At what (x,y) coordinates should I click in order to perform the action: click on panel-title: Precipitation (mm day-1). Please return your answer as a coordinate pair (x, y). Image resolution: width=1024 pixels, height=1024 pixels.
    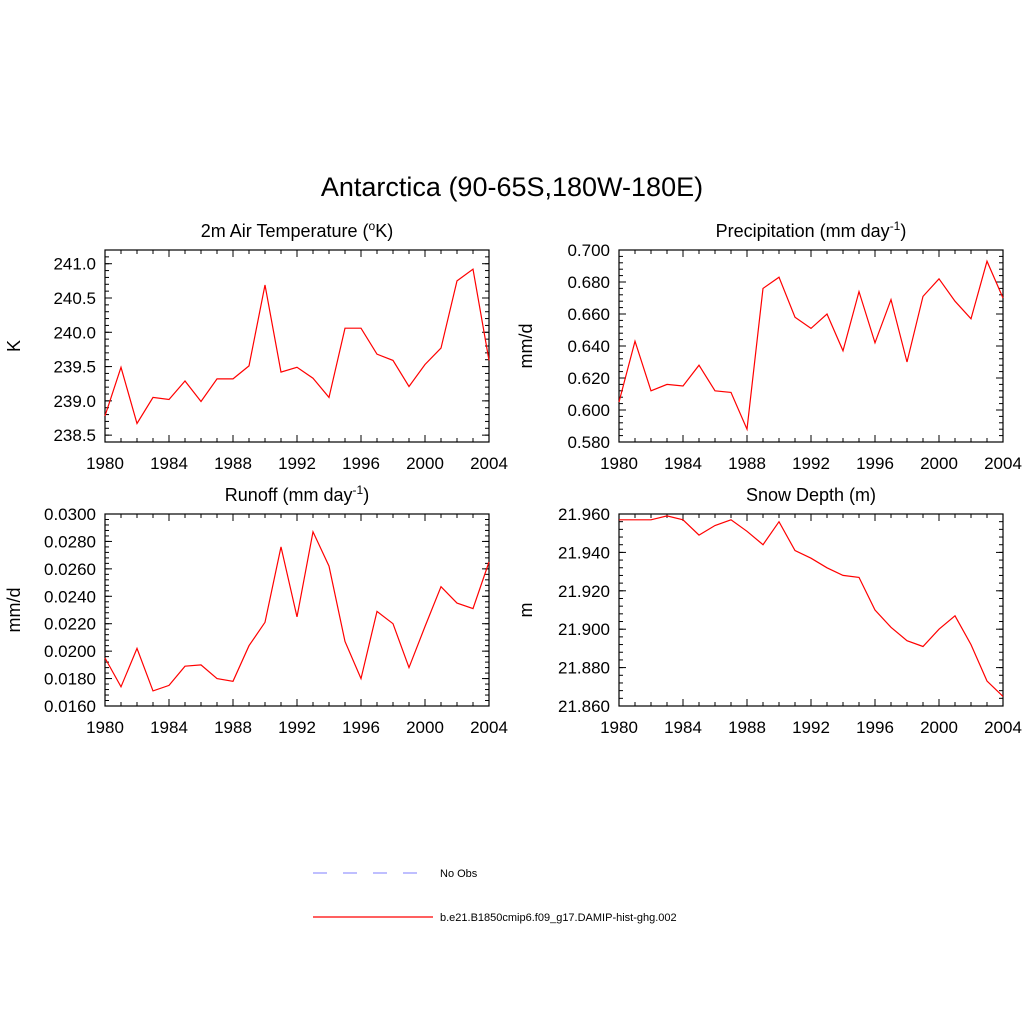
    Looking at the image, I should click on (811, 230).